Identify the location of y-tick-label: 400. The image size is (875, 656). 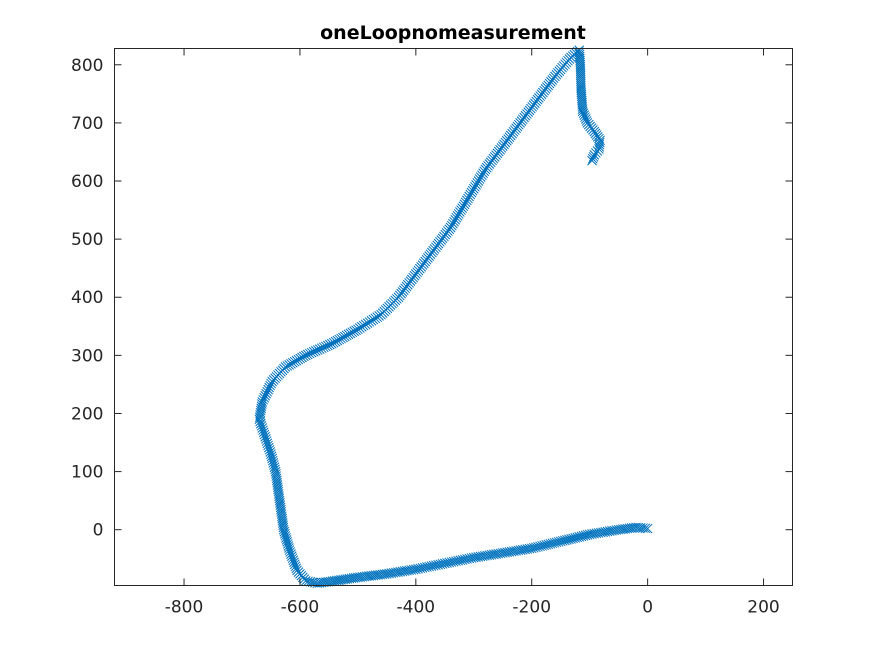
(87, 298).